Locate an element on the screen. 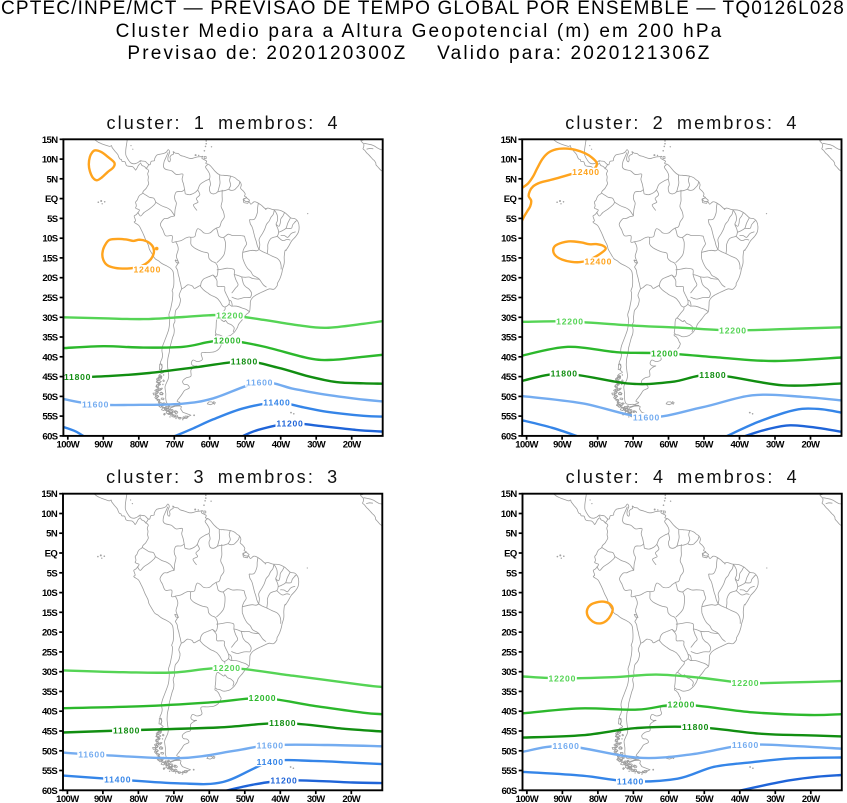 Image resolution: width=847 pixels, height=803 pixels. svg-text: cluster: 3 membros: 3 is located at coordinates (222, 477).